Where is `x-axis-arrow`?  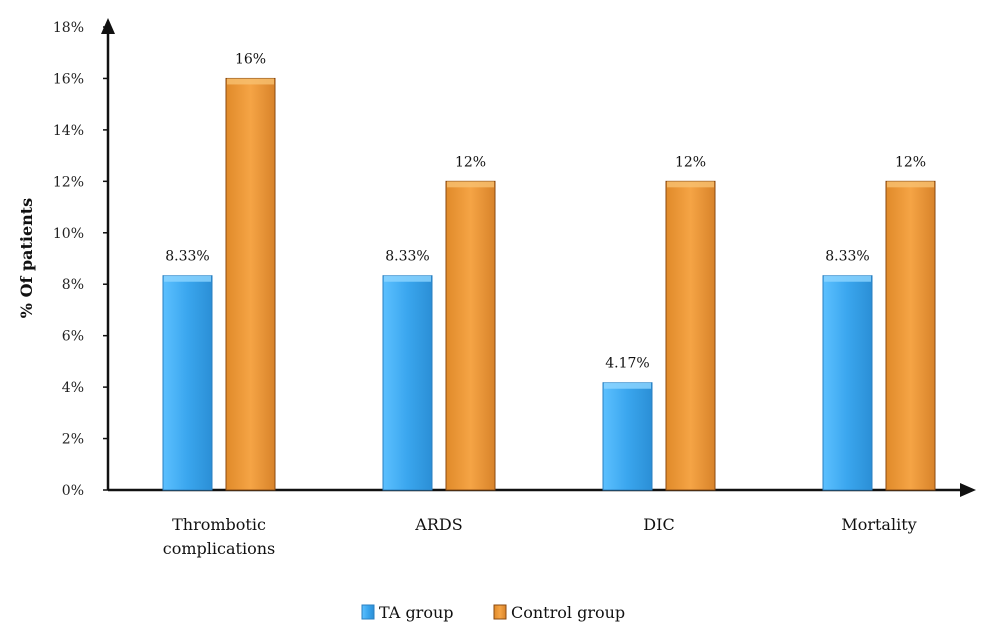
x-axis-arrow is located at coordinates (968, 490).